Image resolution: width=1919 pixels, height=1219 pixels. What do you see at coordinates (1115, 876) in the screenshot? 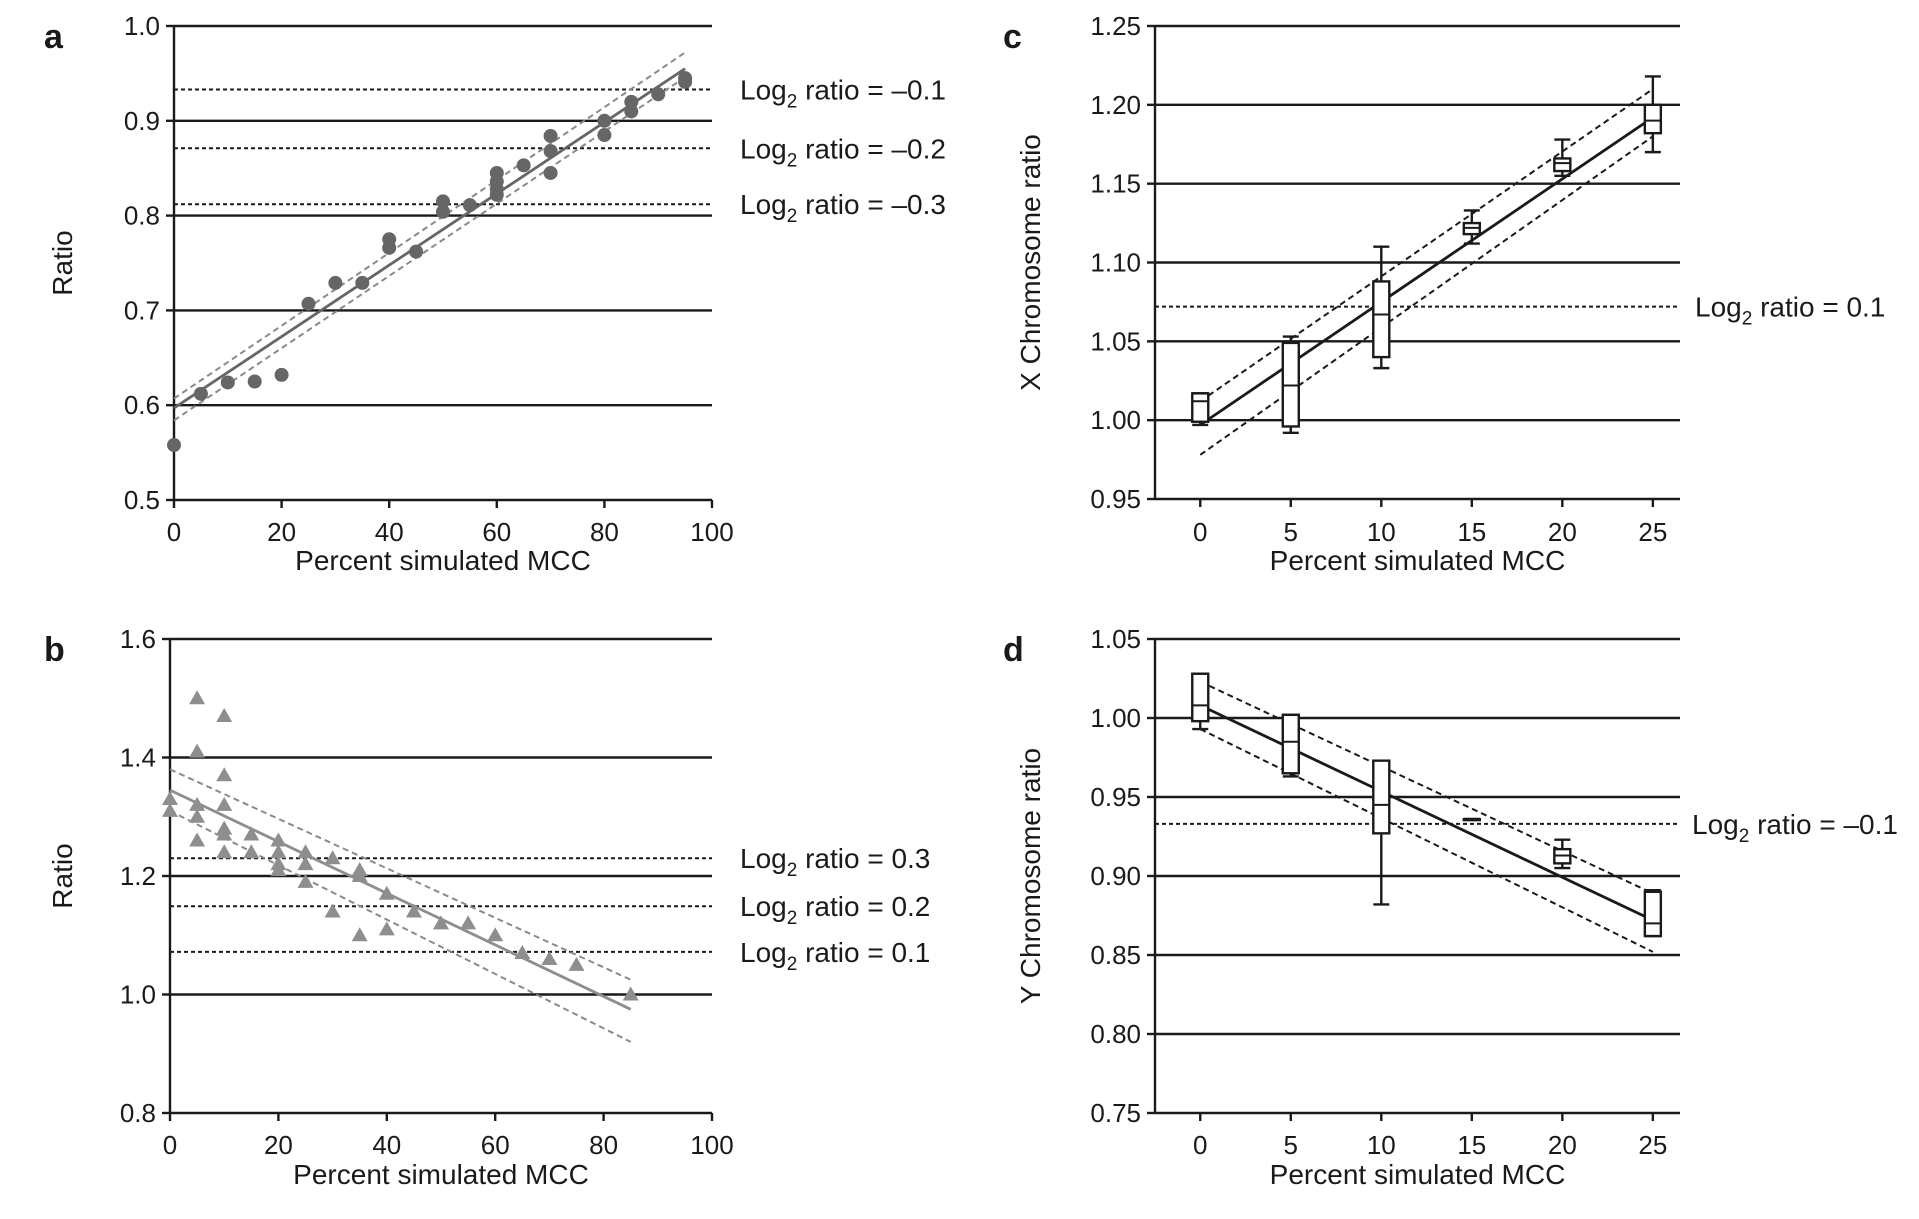
I see `y-tick-label: 0.90` at bounding box center [1115, 876].